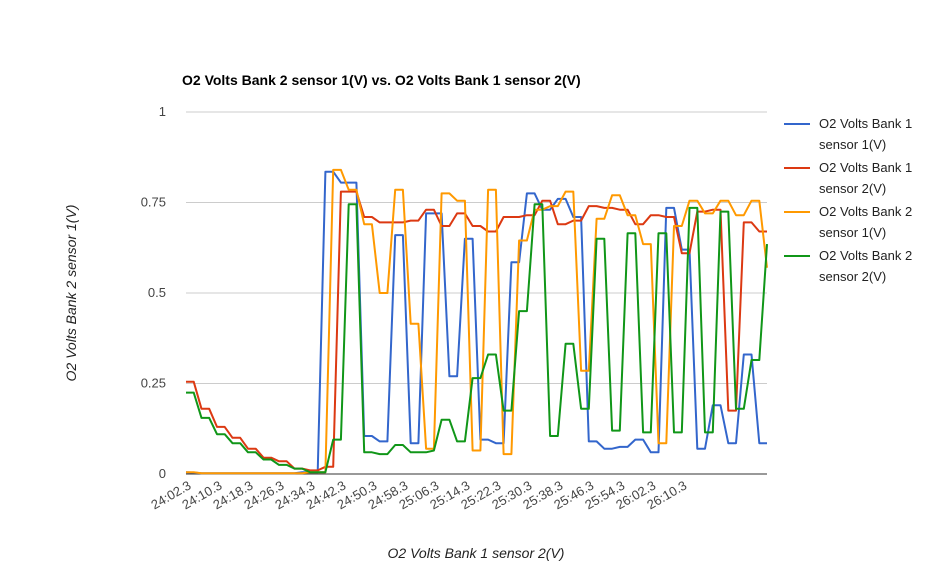 The image size is (950, 587). What do you see at coordinates (71, 293) in the screenshot?
I see `y-axis-title: O2 Volts Bank 2 sensor 1(V)` at bounding box center [71, 293].